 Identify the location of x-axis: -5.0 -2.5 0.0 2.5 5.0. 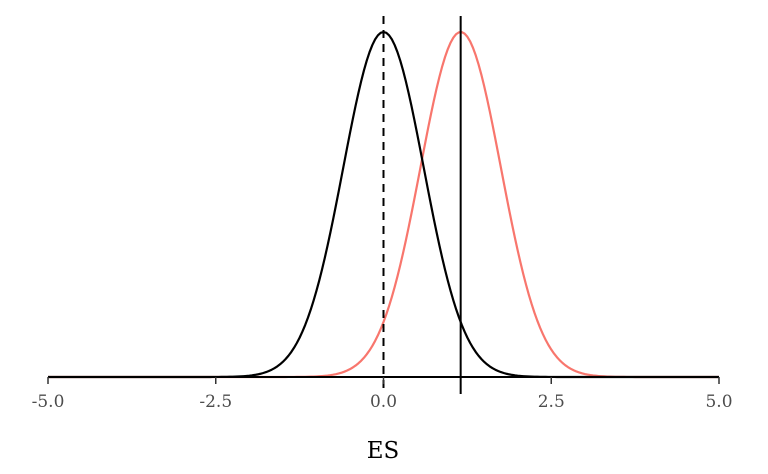
(382, 394).